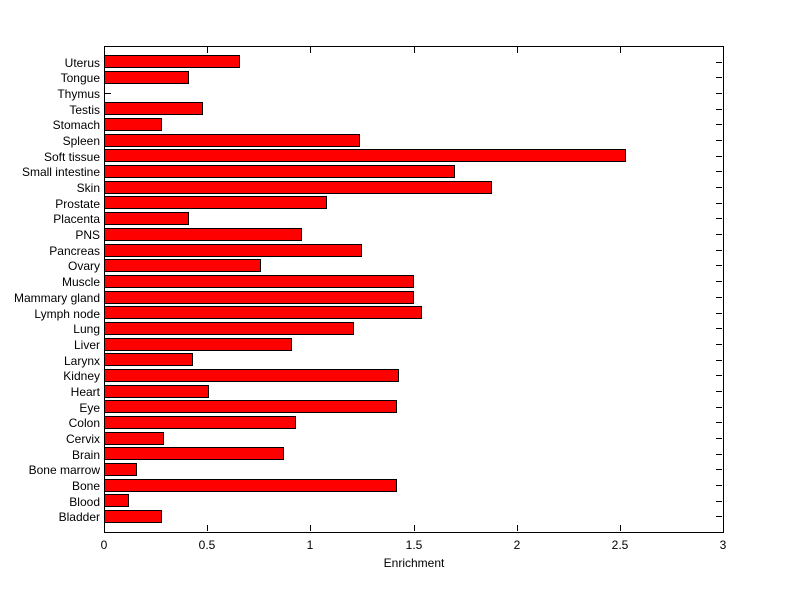 The height and width of the screenshot is (599, 800). I want to click on y-tick-label: Bone, so click(85, 486).